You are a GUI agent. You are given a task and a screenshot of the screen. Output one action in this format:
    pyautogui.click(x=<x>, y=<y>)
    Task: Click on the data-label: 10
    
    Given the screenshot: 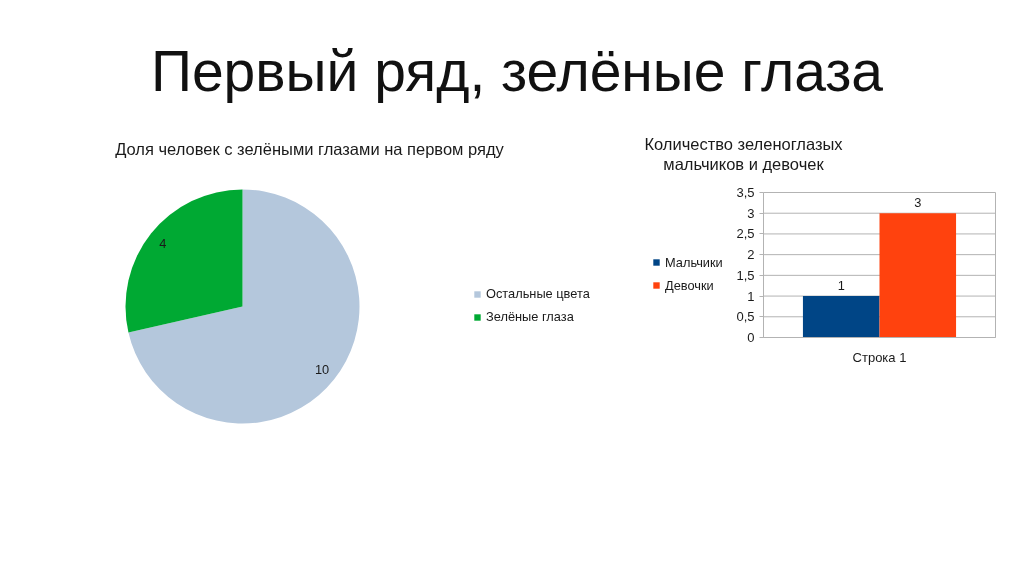 What is the action you would take?
    pyautogui.click(x=322, y=370)
    